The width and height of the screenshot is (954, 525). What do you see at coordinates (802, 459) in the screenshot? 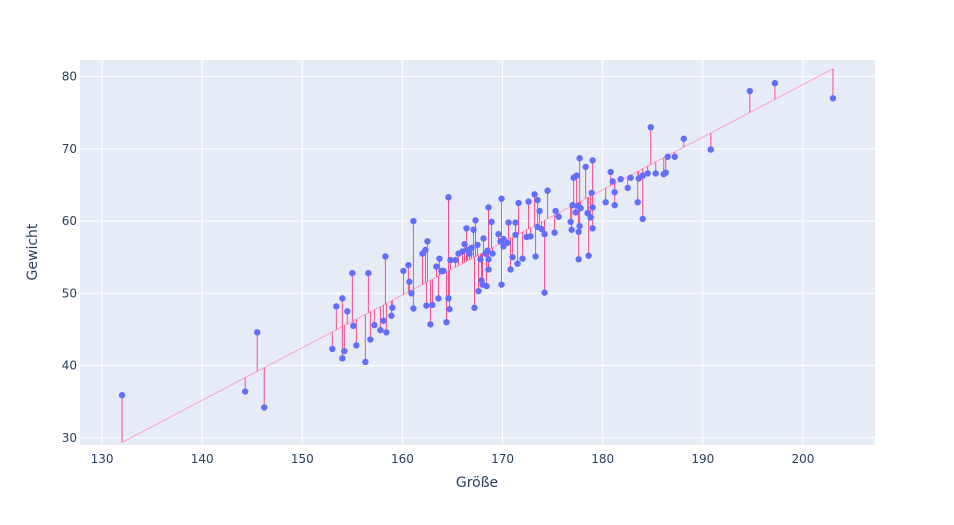
I see `x-tick-label: 200` at bounding box center [802, 459].